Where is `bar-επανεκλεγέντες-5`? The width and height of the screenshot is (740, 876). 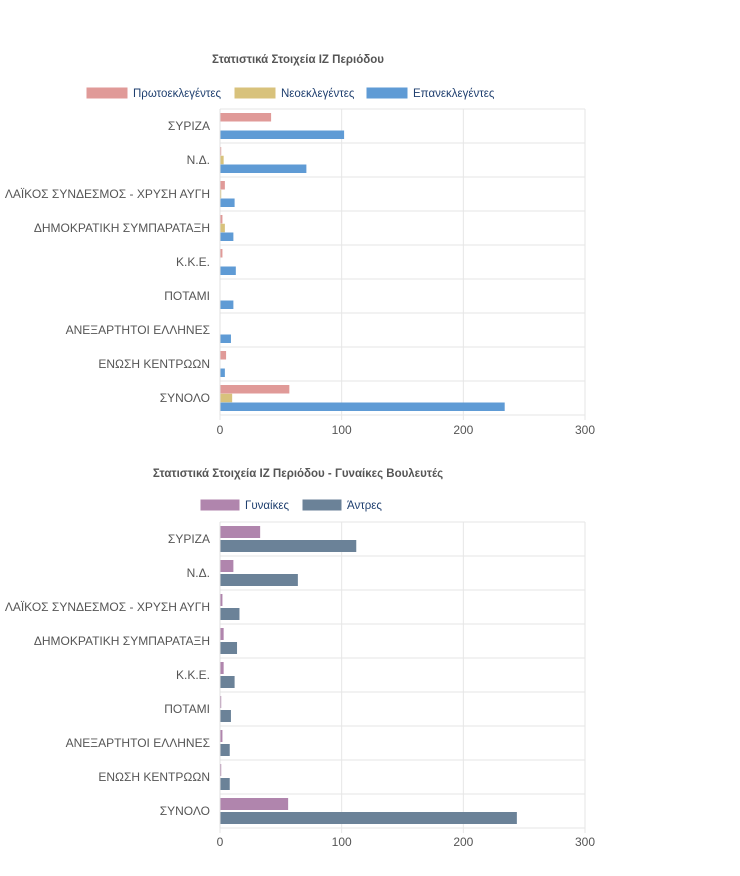
bar-επανεκλεγέντες-5 is located at coordinates (228, 271).